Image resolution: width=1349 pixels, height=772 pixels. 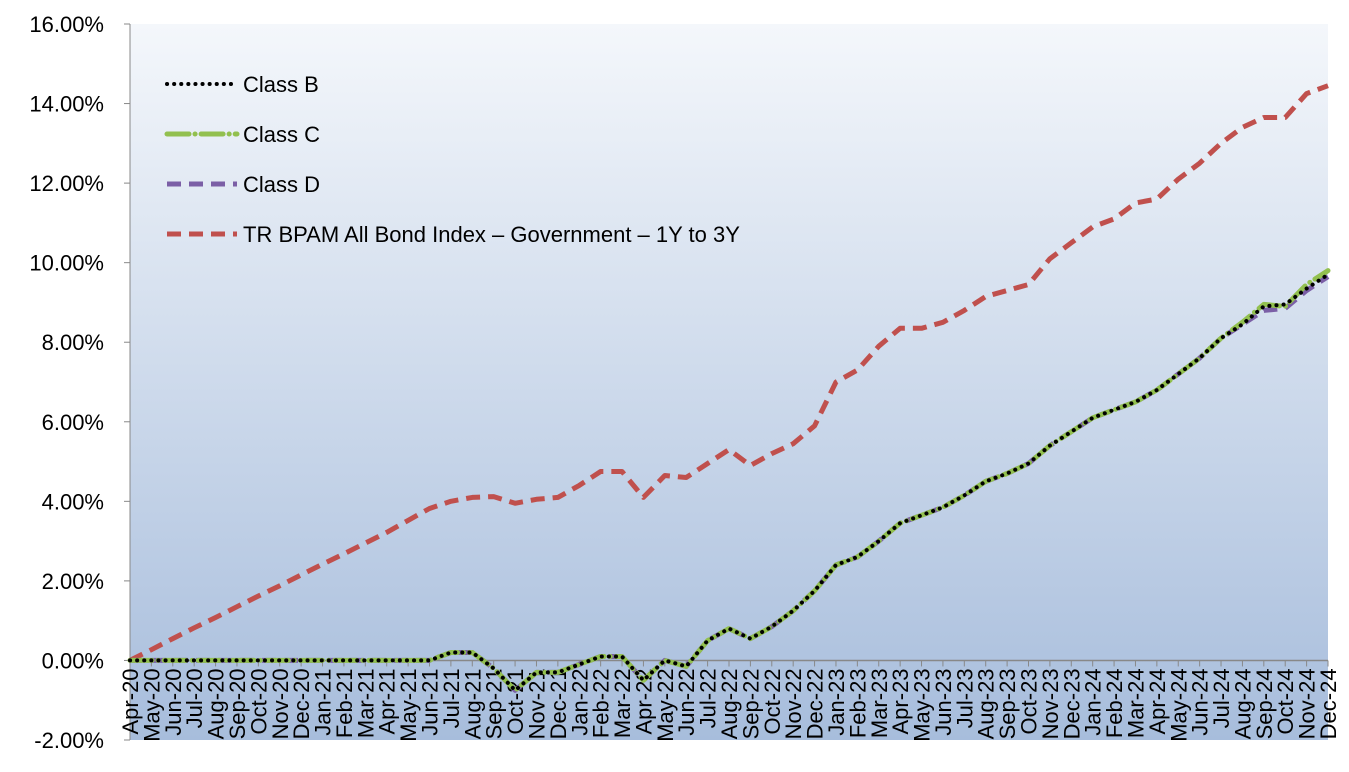 What do you see at coordinates (130, 701) in the screenshot?
I see `x-tick-label: Apr-20` at bounding box center [130, 701].